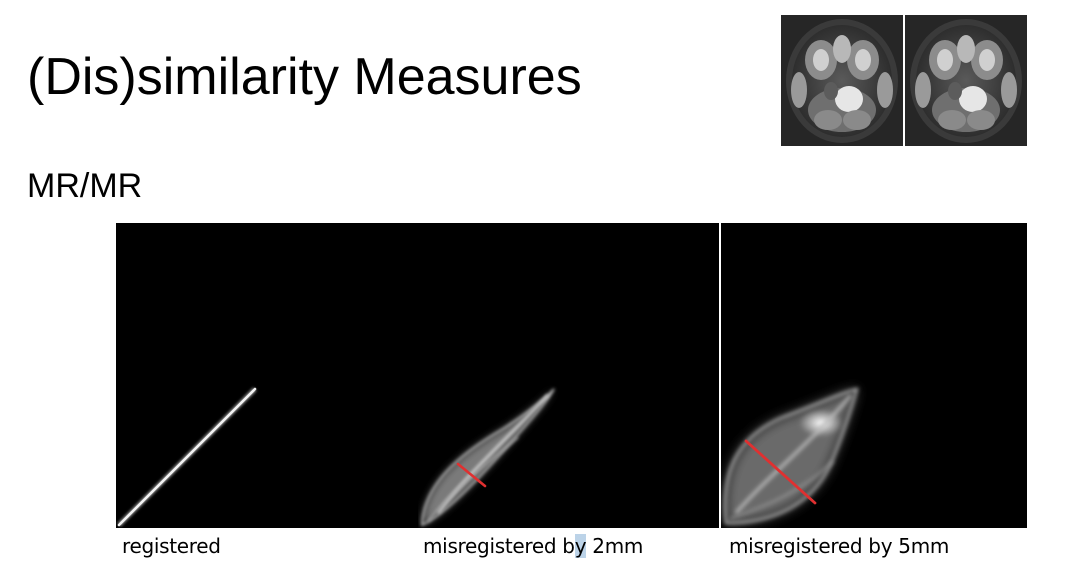 This screenshot has height=562, width=1074. I want to click on caption-misregistered-2mm: misregistered by 2mm, so click(533, 546).